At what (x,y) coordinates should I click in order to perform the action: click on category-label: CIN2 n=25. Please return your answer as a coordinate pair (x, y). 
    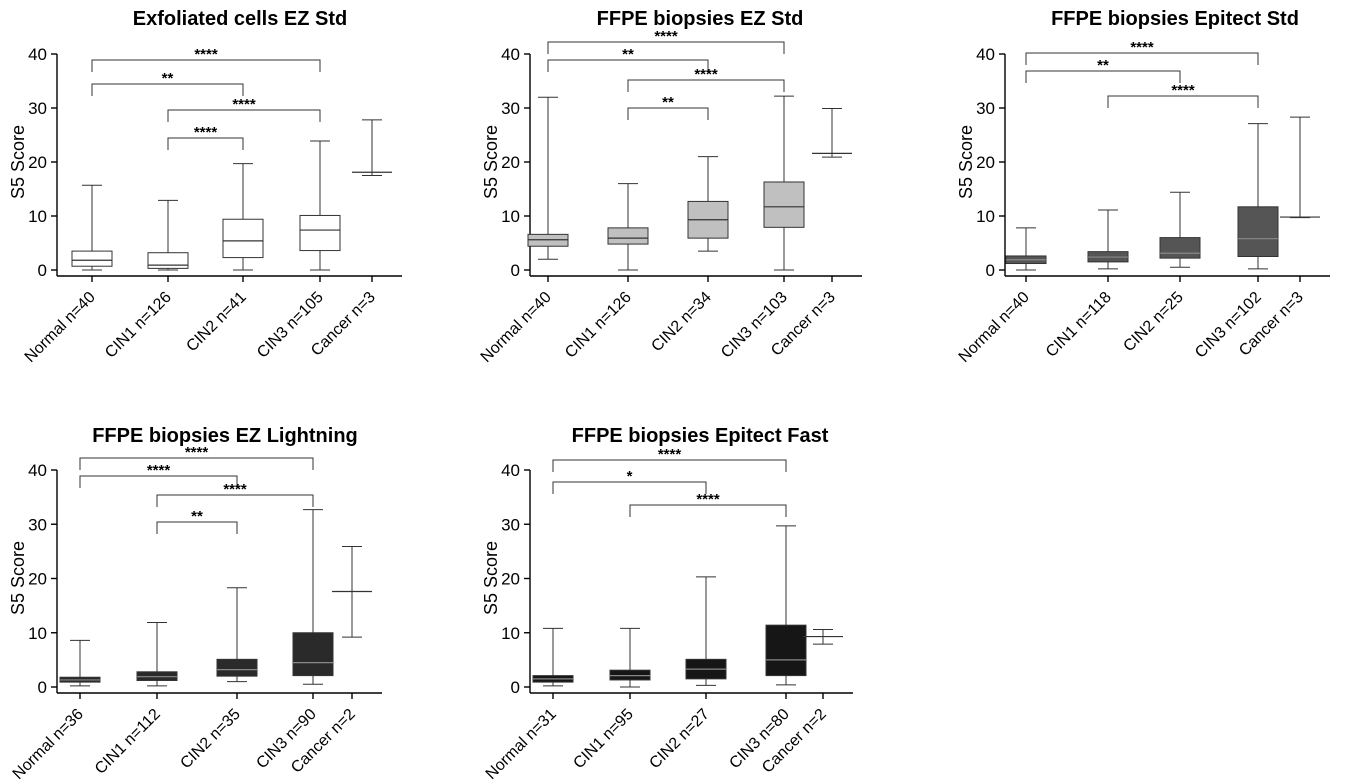
    Looking at the image, I should click on (1153, 322).